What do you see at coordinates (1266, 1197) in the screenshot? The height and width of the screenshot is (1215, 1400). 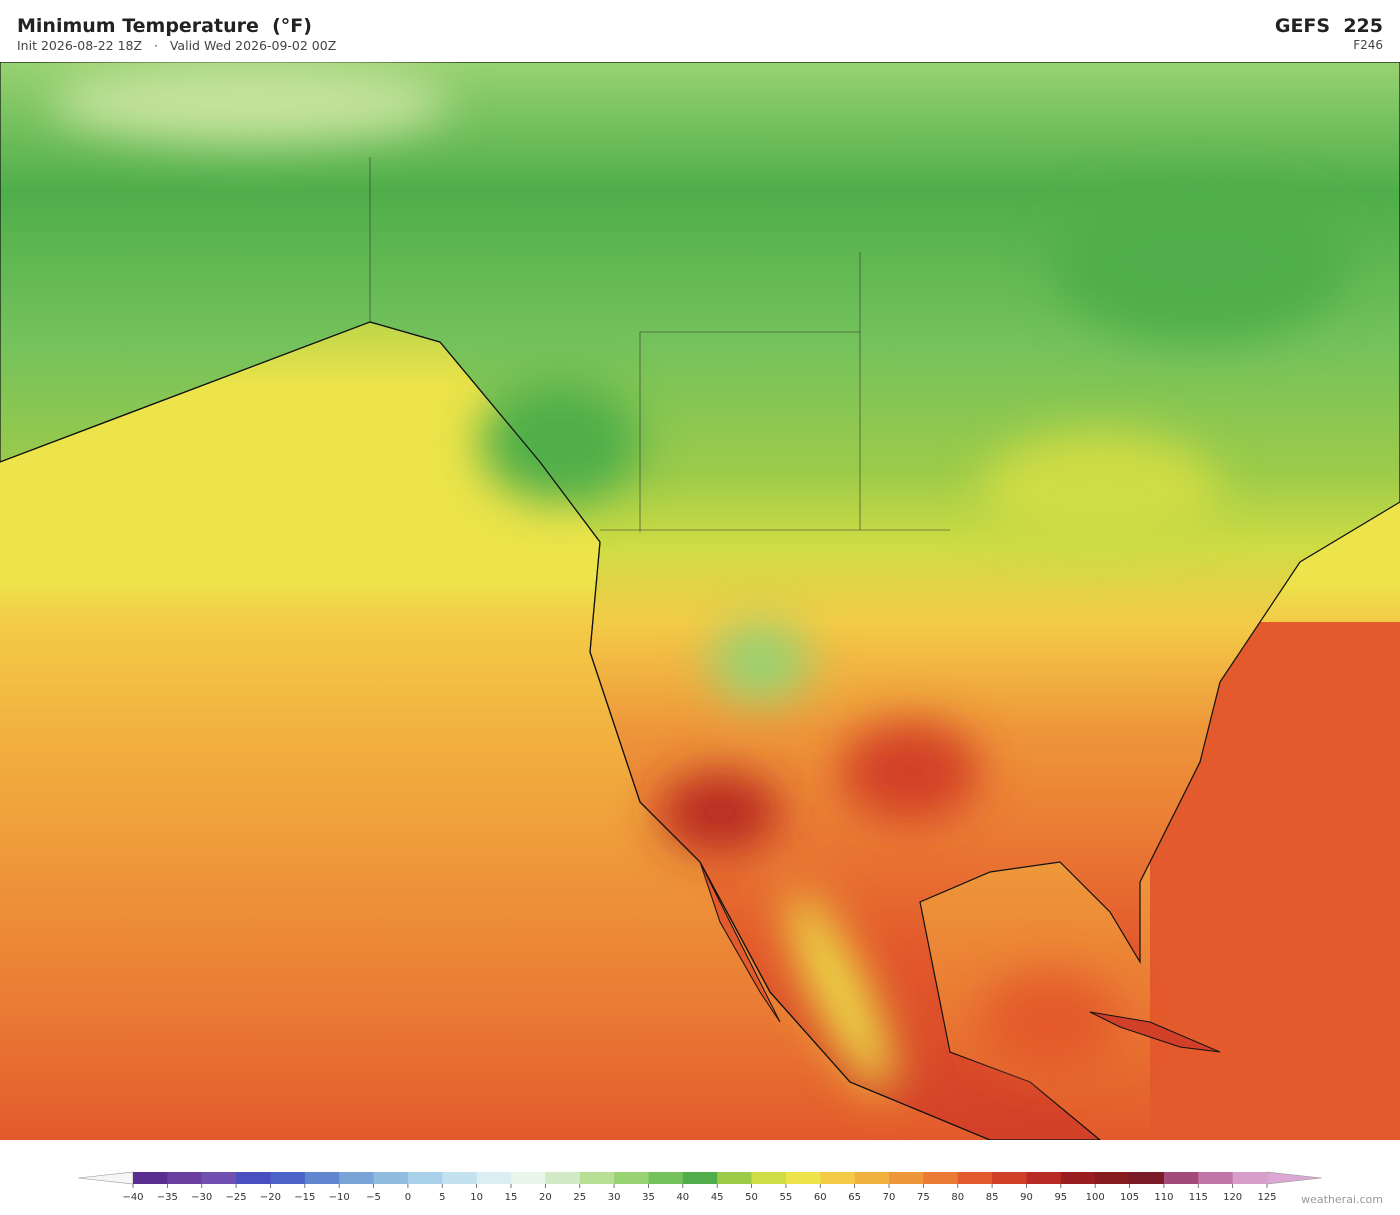 I see `colorbar-tick-label: 125` at bounding box center [1266, 1197].